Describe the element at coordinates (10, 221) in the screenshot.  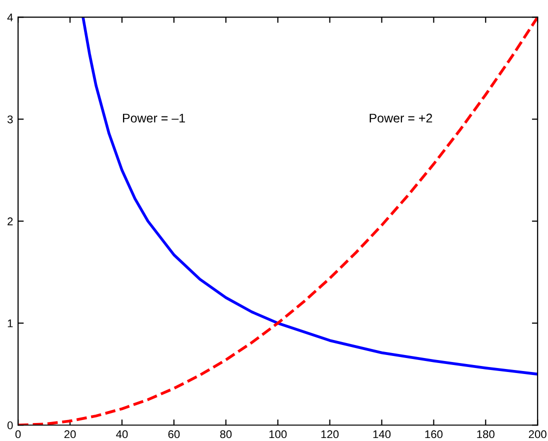
I see `y-tick-label: 2` at that location.